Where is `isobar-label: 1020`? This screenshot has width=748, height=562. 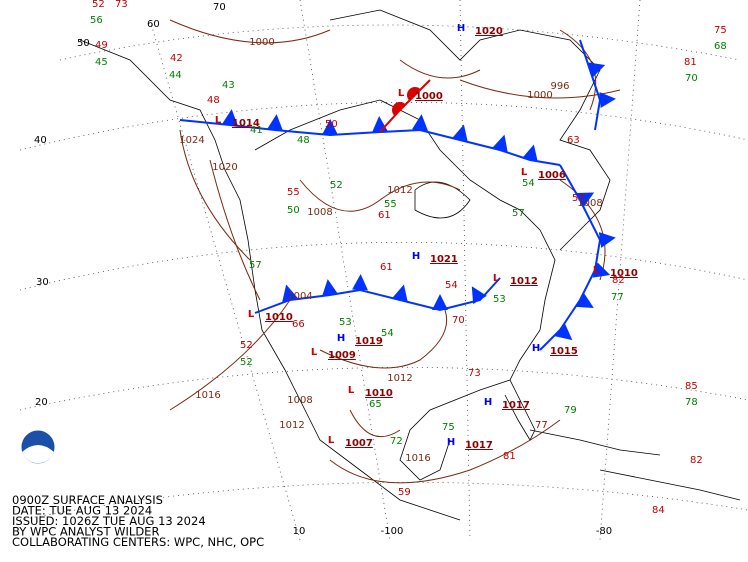
isobar-label: 1020 is located at coordinates (224, 167).